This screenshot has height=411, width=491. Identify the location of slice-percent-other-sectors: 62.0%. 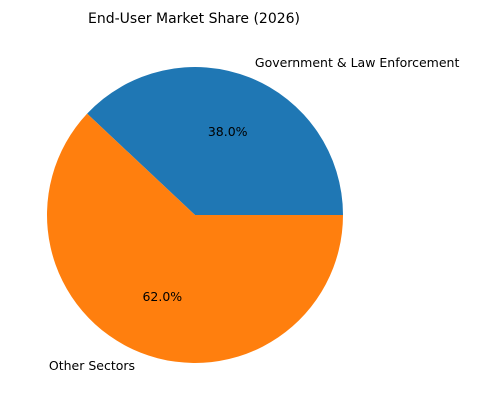
(162, 296).